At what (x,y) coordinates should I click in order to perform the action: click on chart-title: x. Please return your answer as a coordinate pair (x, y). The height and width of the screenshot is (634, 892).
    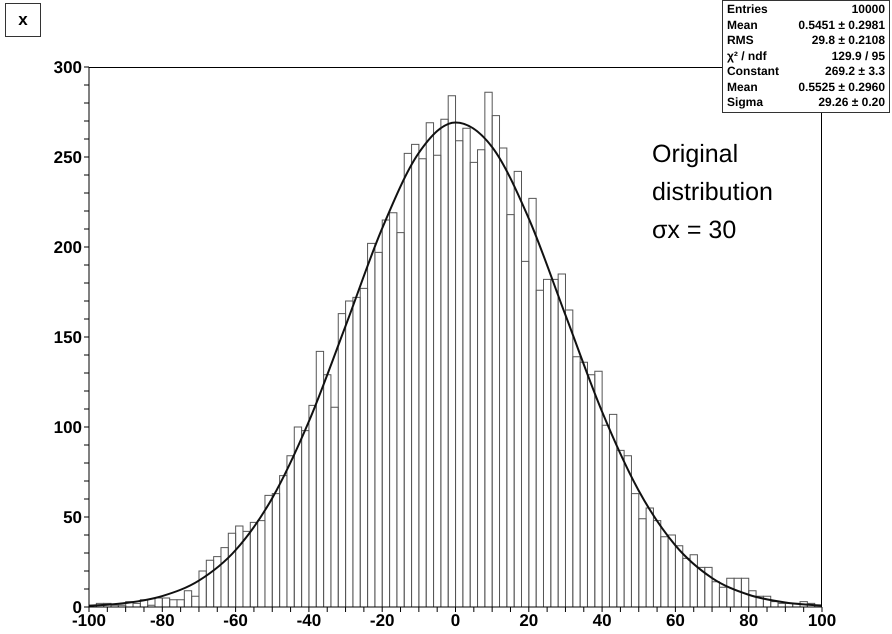
    Looking at the image, I should click on (23, 20).